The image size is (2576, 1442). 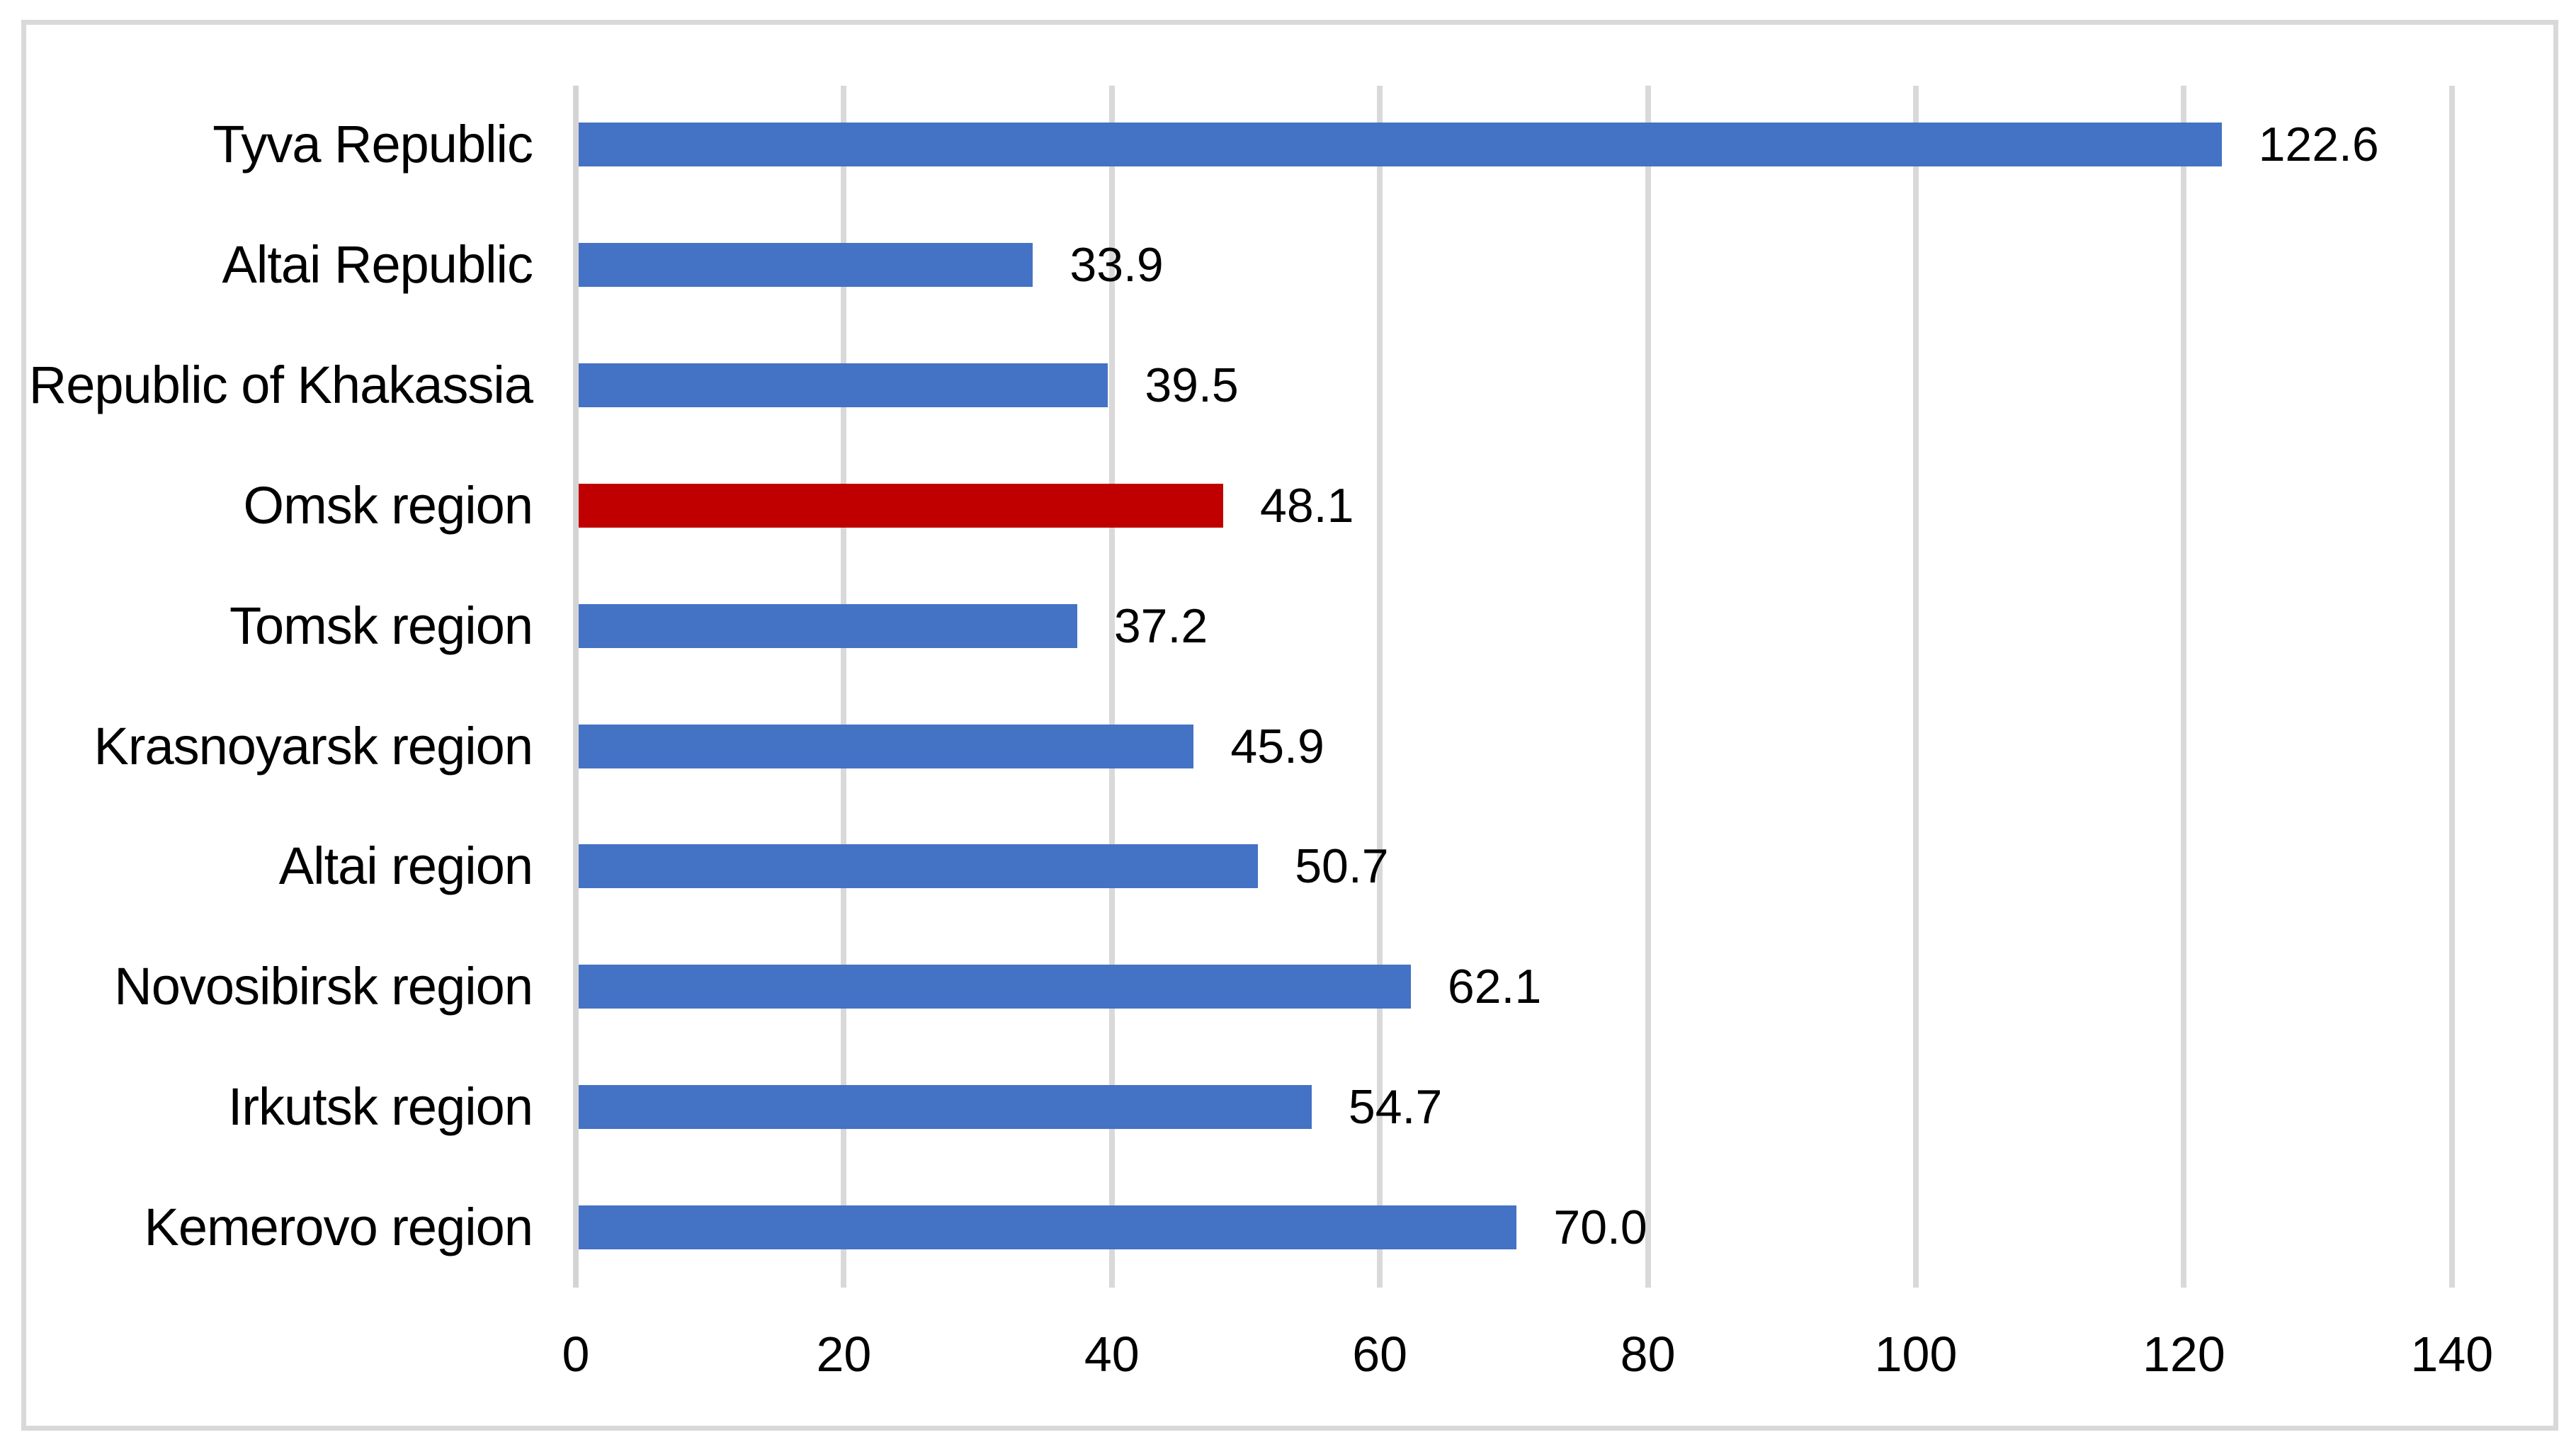 I want to click on x-tick-label: 120, so click(x=2183, y=1354).